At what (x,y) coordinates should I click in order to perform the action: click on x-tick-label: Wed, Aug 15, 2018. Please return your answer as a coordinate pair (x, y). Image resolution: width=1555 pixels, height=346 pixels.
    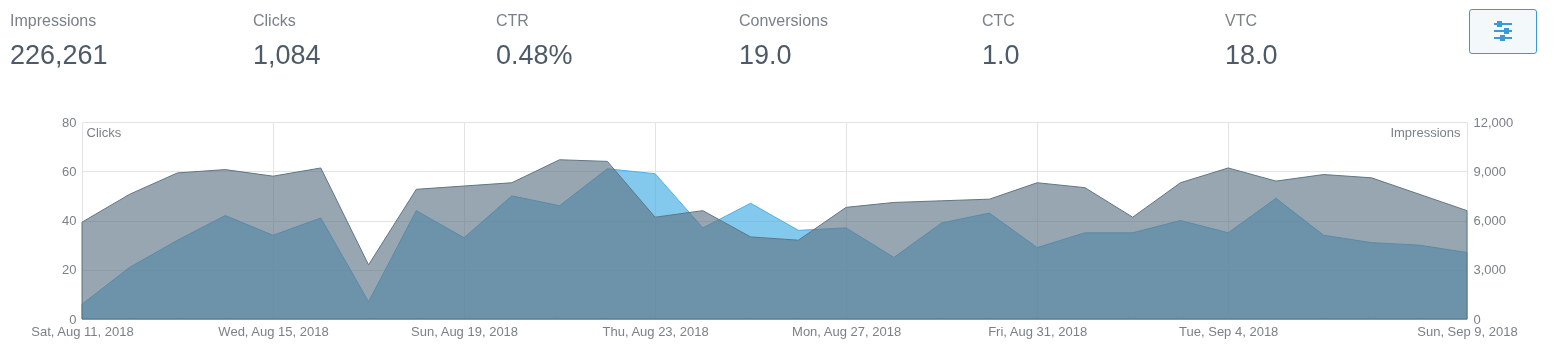
    Looking at the image, I should click on (273, 331).